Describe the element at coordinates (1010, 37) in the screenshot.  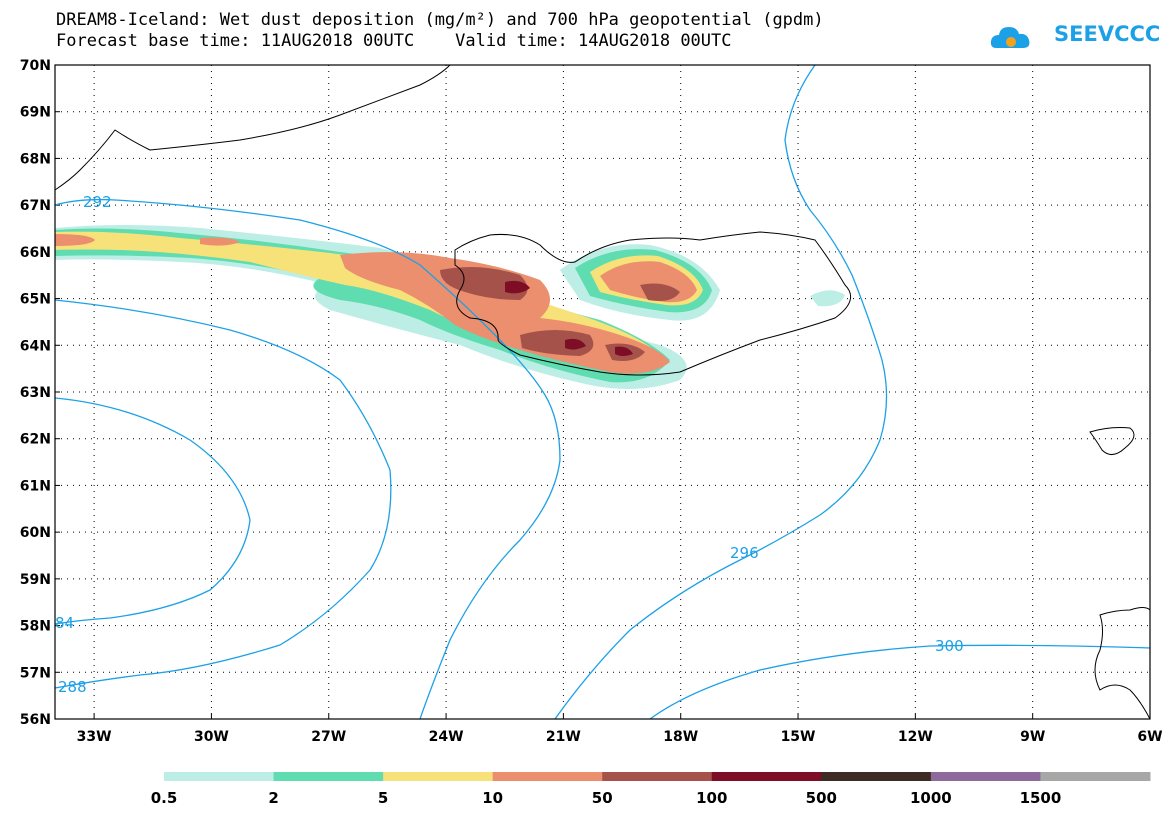
I see `cloud-icon` at that location.